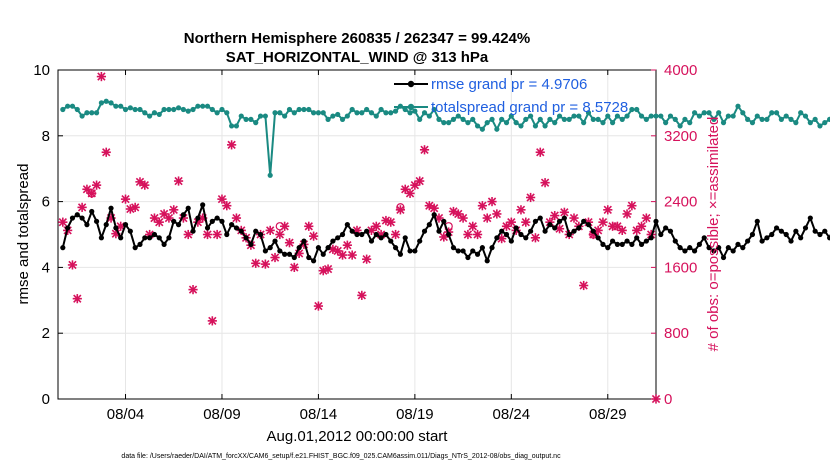  I want to click on rmse-series, so click(445, 233).